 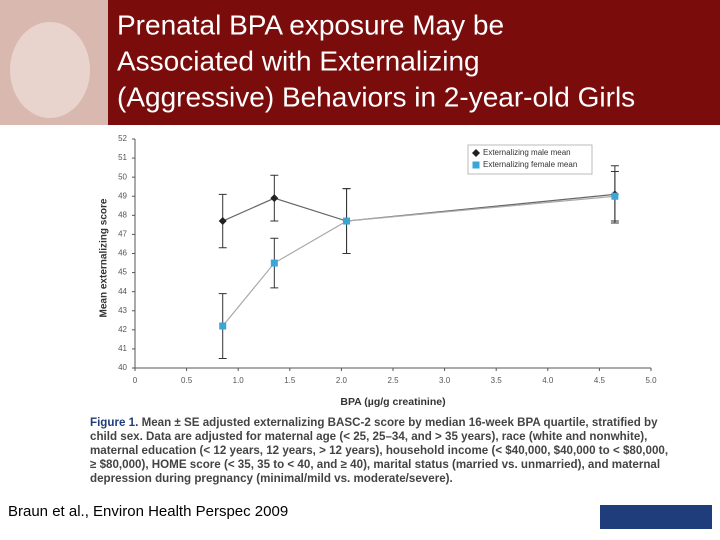 What do you see at coordinates (122, 195) in the screenshot?
I see `y-tick-label: 49` at bounding box center [122, 195].